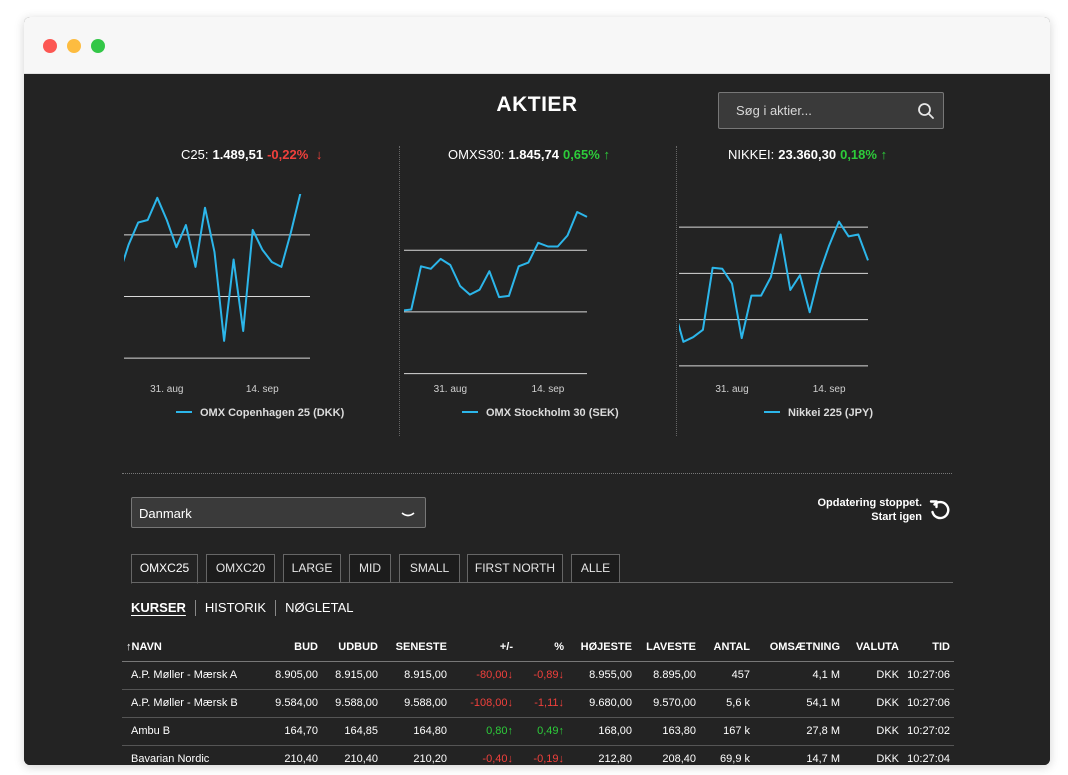  I want to click on index-name: OMXS30:, so click(476, 154).